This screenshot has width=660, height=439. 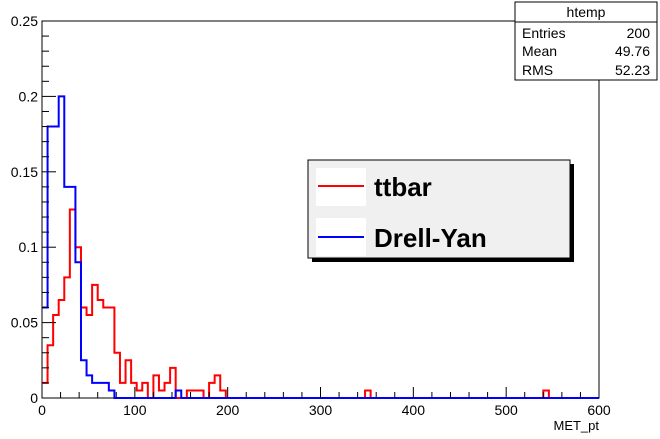 What do you see at coordinates (506, 410) in the screenshot?
I see `x-tick-label: 500` at bounding box center [506, 410].